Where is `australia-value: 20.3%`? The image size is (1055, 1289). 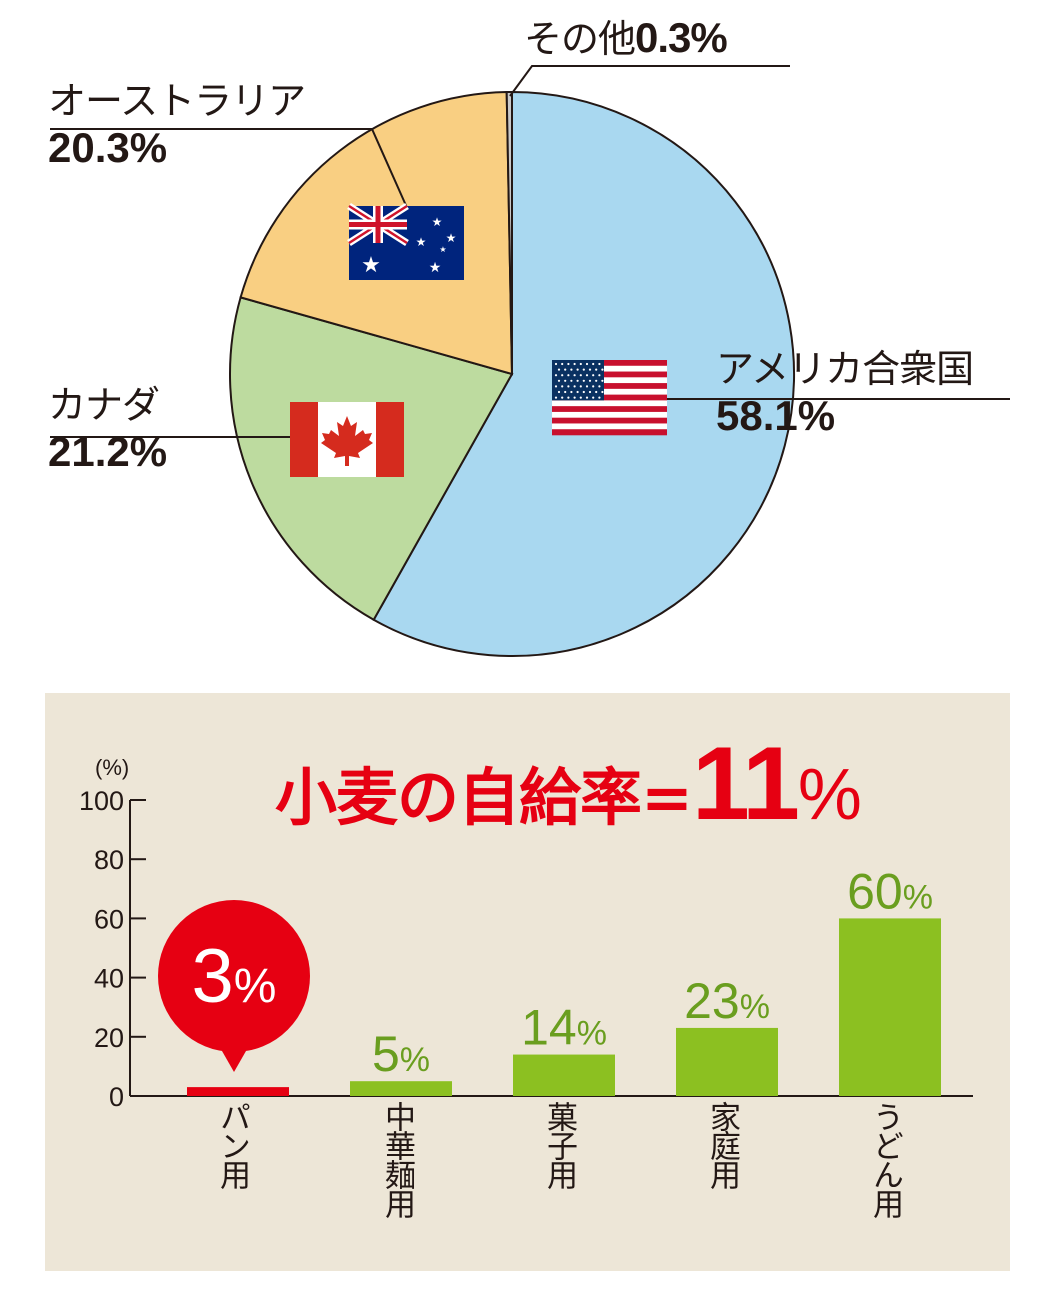 australia-value: 20.3% is located at coordinates (108, 147).